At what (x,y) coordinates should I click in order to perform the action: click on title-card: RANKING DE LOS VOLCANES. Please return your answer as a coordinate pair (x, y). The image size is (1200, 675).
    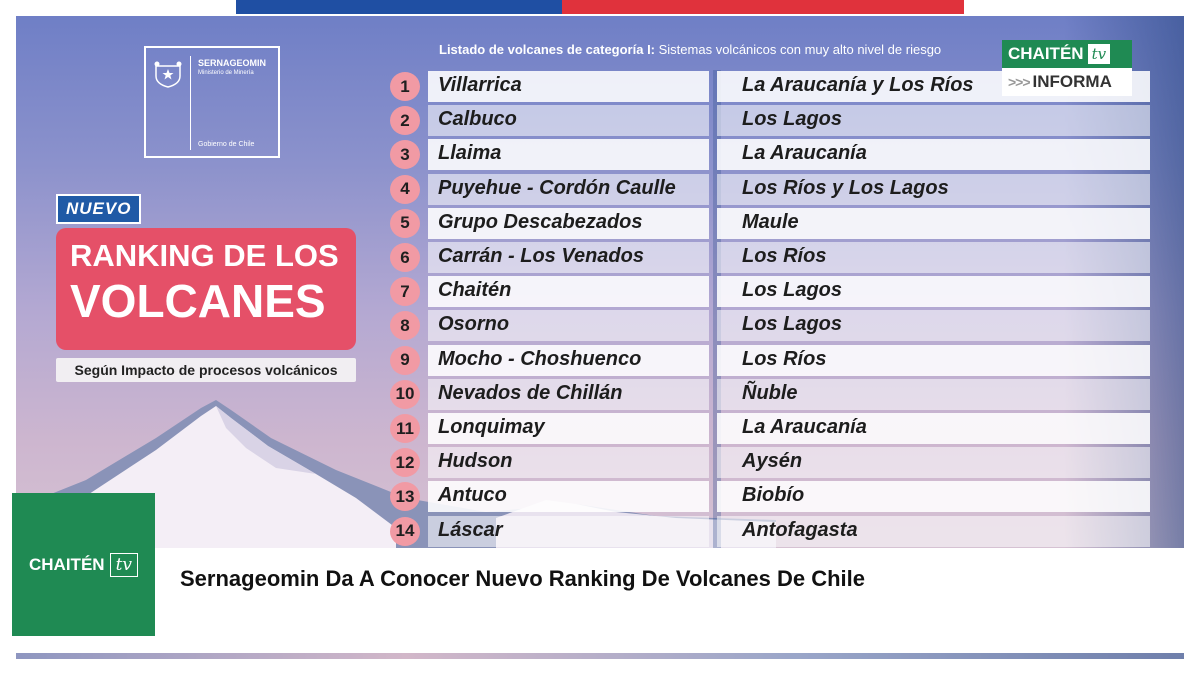
    Looking at the image, I should click on (206, 289).